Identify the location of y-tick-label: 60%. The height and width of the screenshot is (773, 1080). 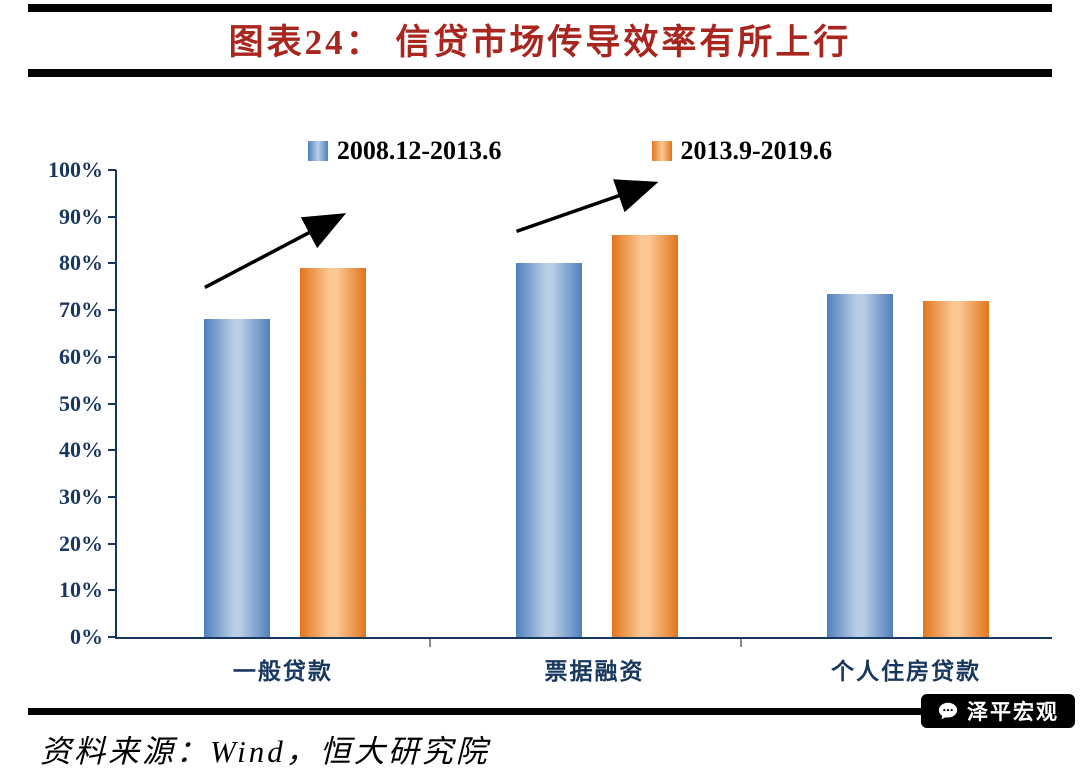
(81, 356).